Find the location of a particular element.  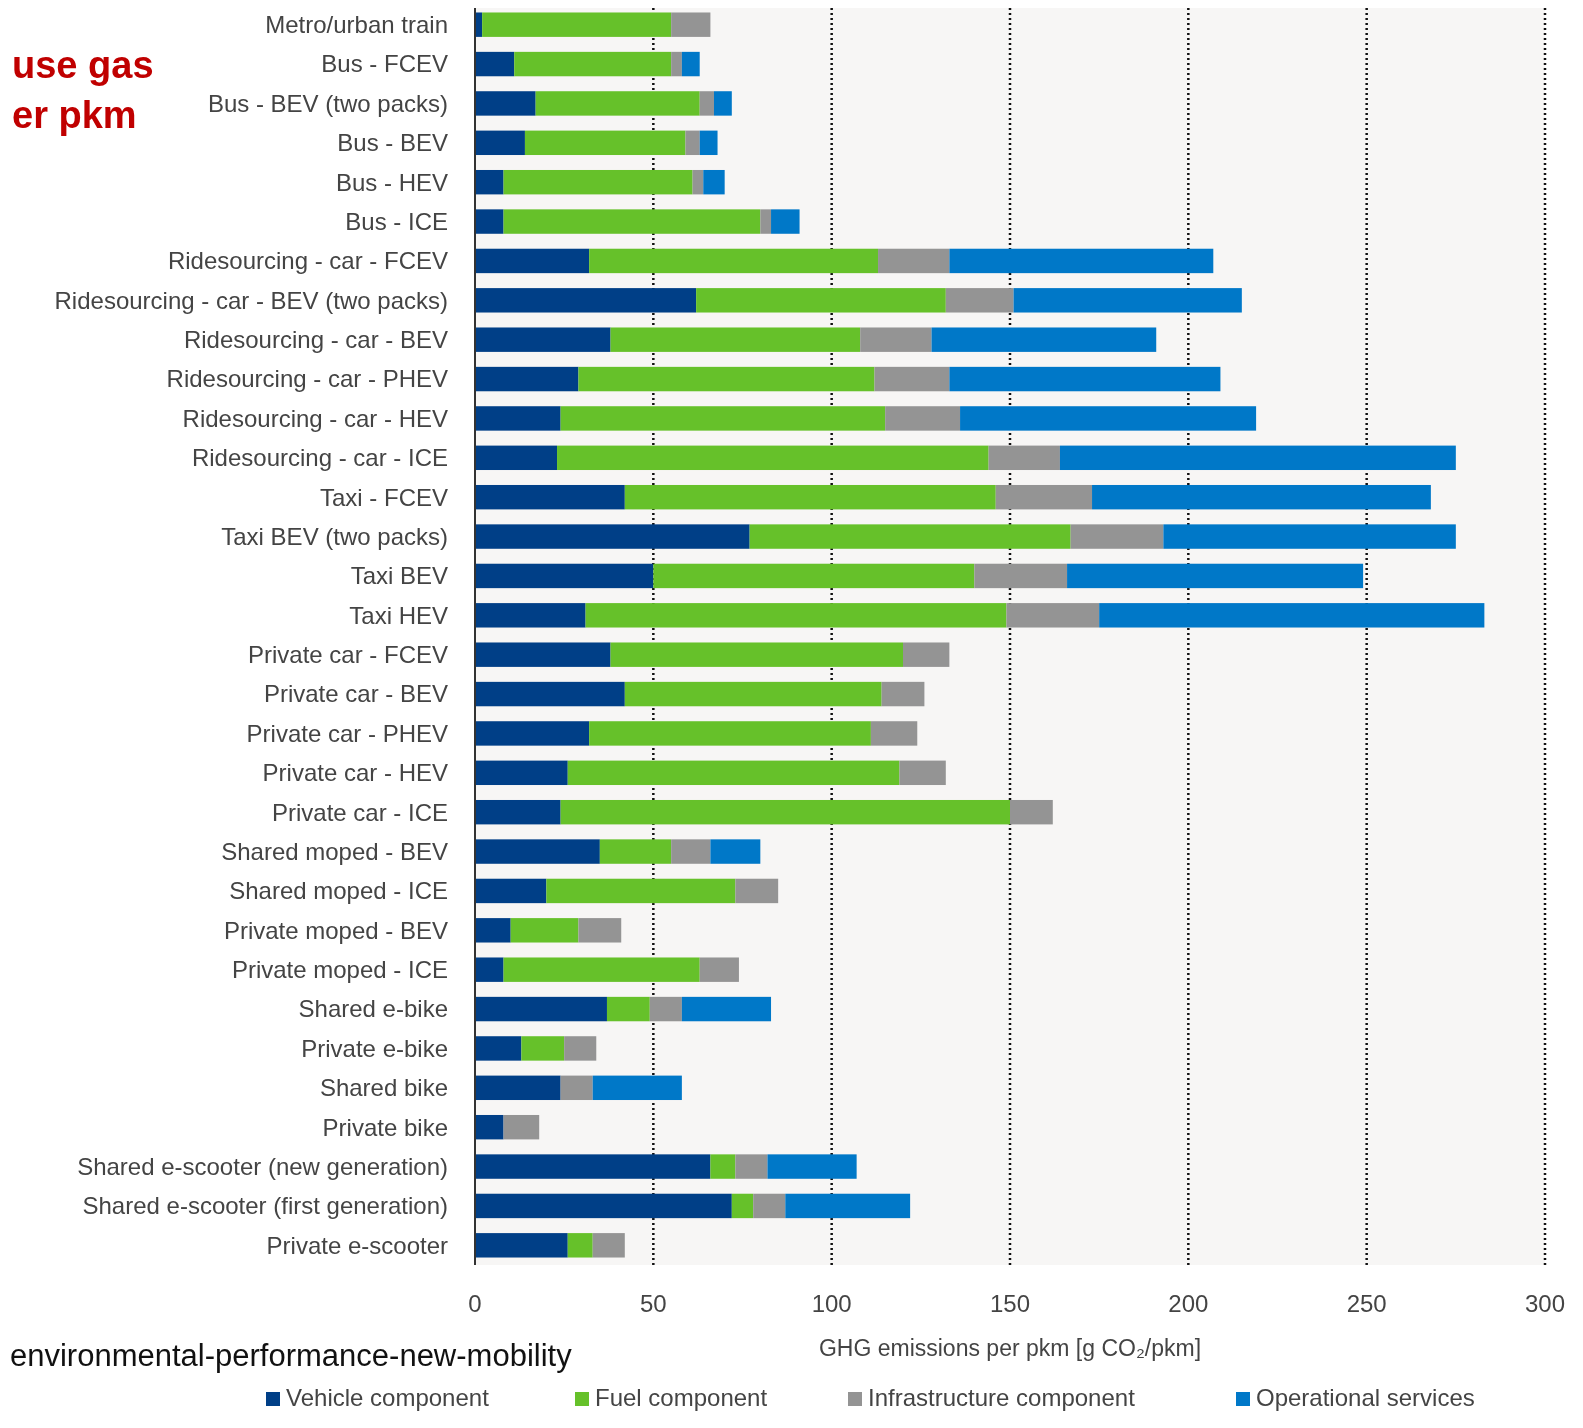

y-tick-label: Private car - HEV is located at coordinates (355, 773).